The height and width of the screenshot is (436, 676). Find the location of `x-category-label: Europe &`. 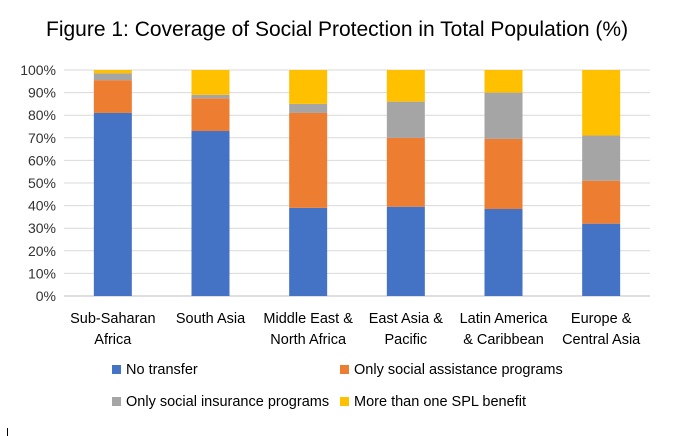

x-category-label: Europe & is located at coordinates (601, 319).